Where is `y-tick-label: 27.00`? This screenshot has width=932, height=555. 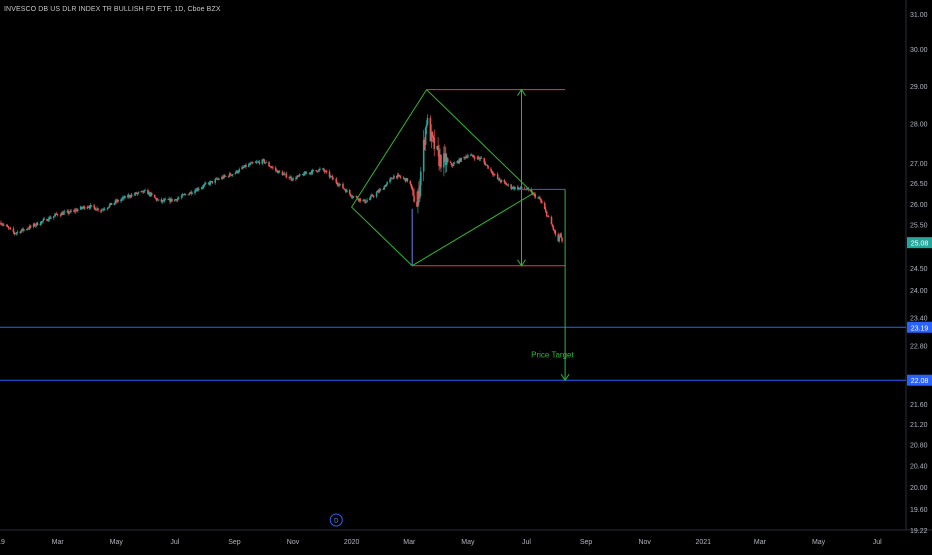
y-tick-label: 27.00 is located at coordinates (919, 164).